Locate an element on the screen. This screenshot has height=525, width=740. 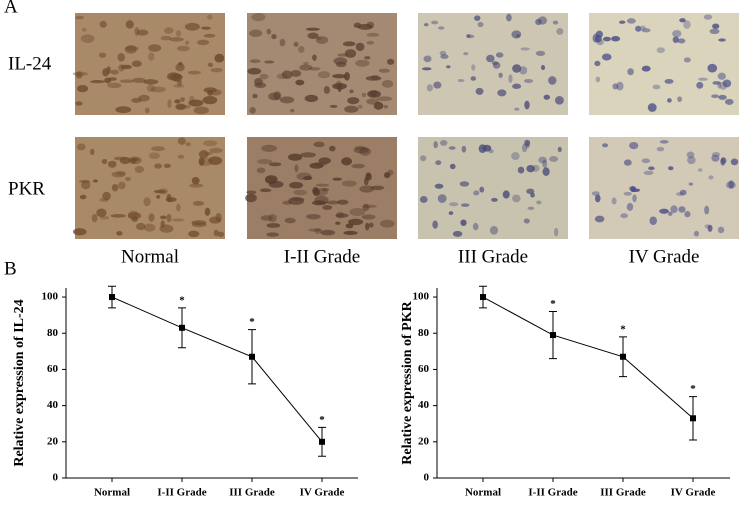
significance-marker: * is located at coordinates (322, 420).